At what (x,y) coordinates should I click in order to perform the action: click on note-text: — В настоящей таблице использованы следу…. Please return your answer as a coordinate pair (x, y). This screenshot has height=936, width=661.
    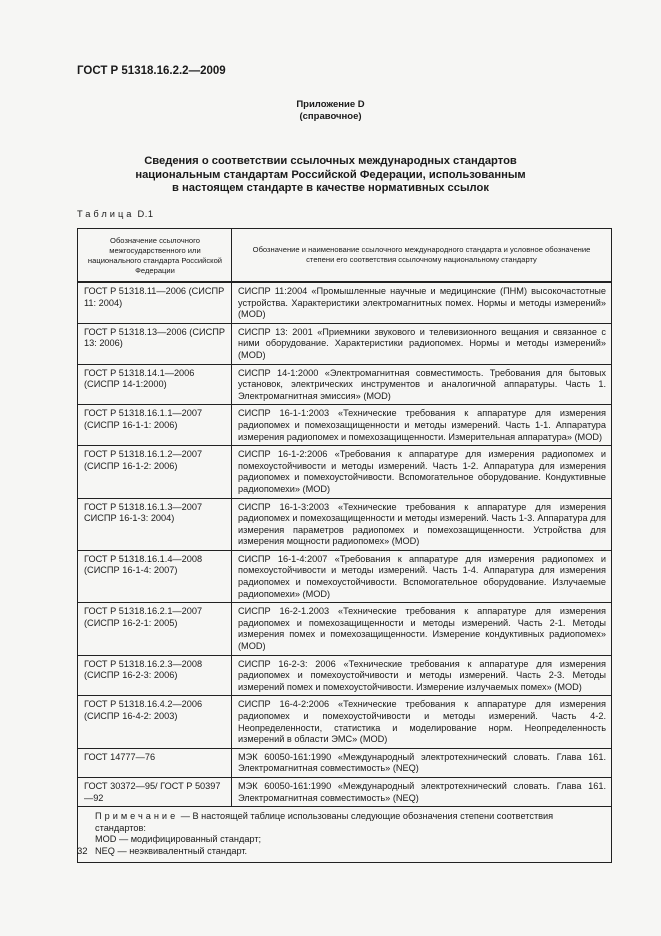
    Looking at the image, I should click on (324, 822).